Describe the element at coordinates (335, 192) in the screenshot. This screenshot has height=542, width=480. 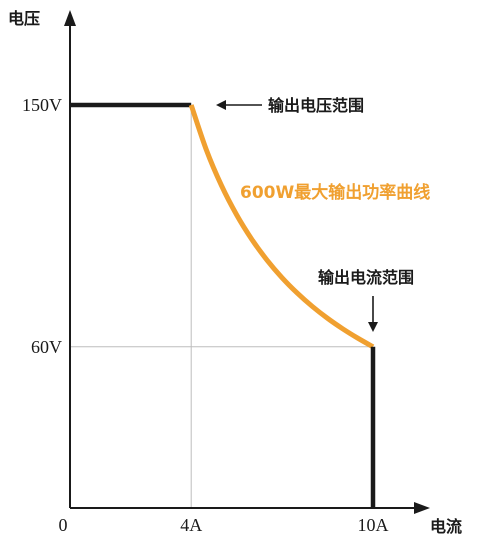
I see `power-curve-label: 600W最大输出功率曲线` at that location.